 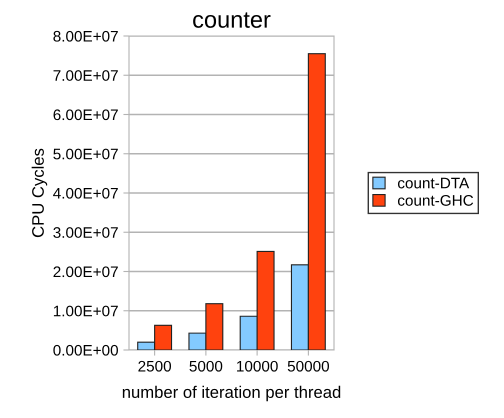 I want to click on y-tick-label: 4.00E+07, so click(x=85, y=193).